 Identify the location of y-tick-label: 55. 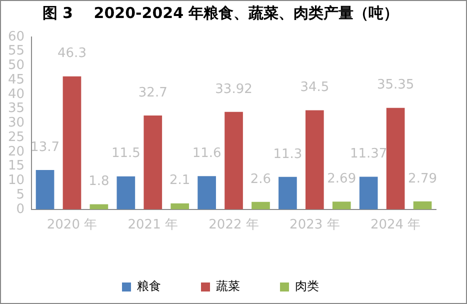
(16, 51).